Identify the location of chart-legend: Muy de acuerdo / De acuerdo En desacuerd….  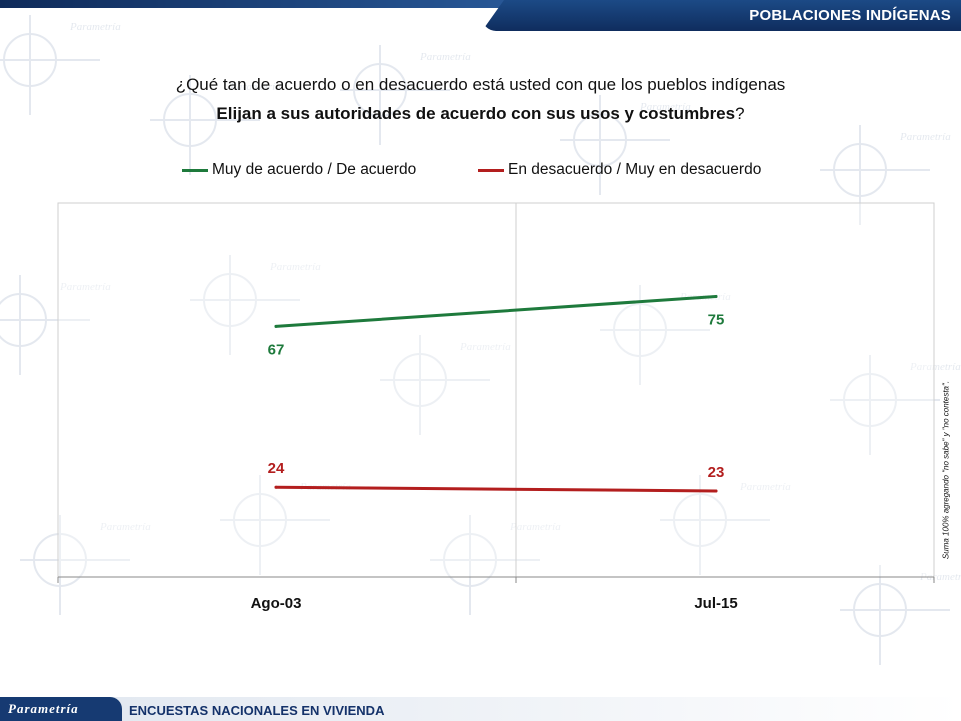
(480, 173).